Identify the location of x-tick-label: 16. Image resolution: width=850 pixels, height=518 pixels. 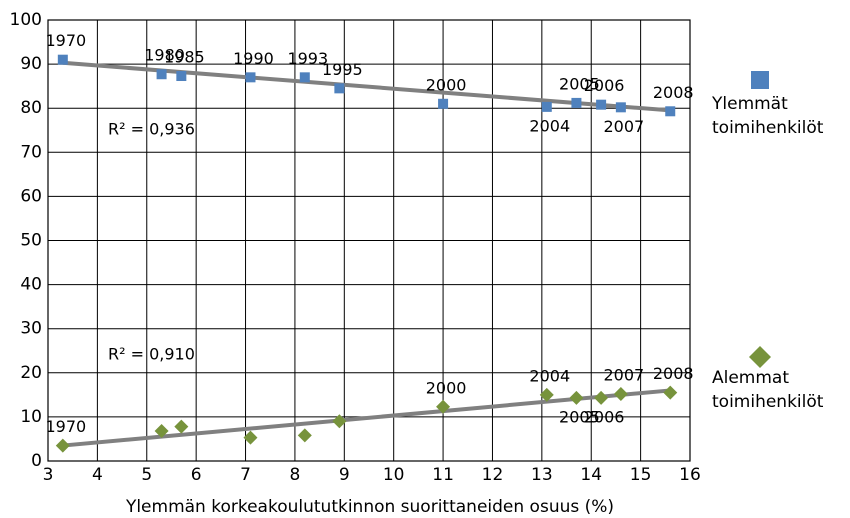
(690, 475).